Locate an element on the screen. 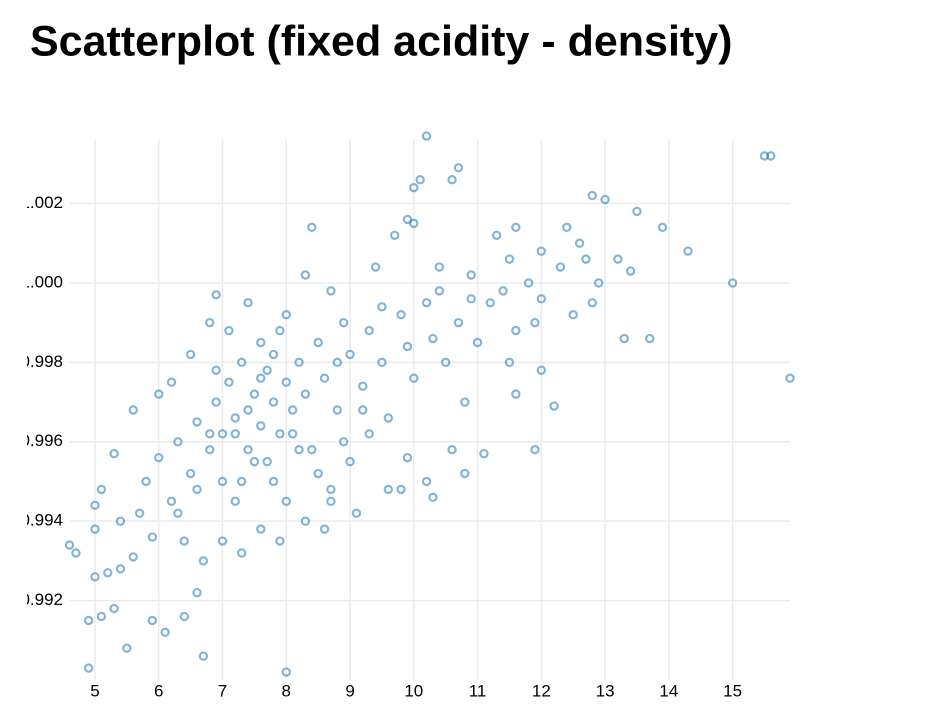 Image resolution: width=948 pixels, height=720 pixels. y-tick-label: 0.998 is located at coordinates (41, 361).